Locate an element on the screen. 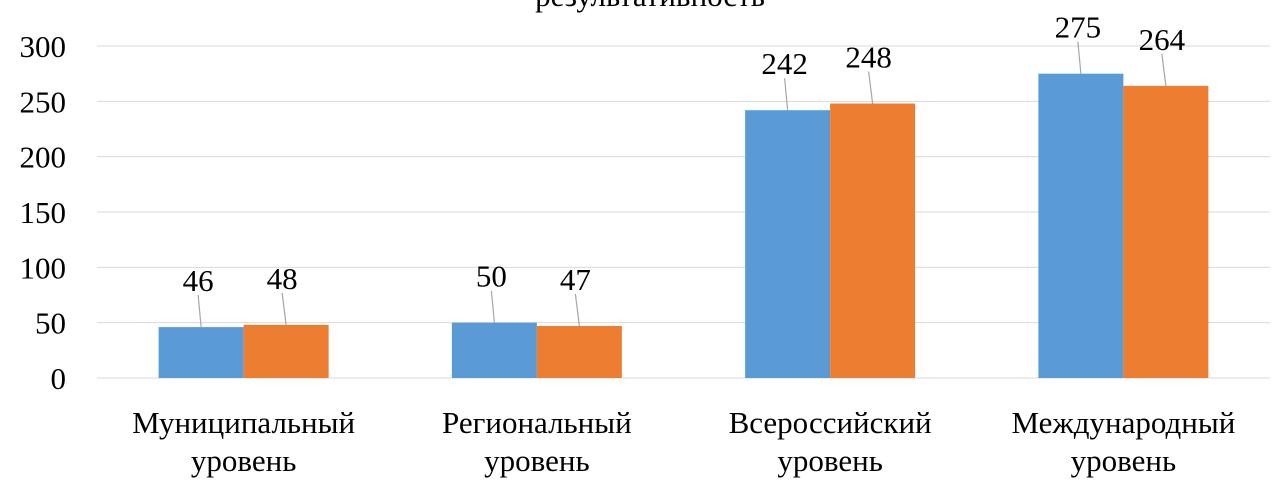 This screenshot has height=485, width=1285. data-label: 47 is located at coordinates (575, 279).